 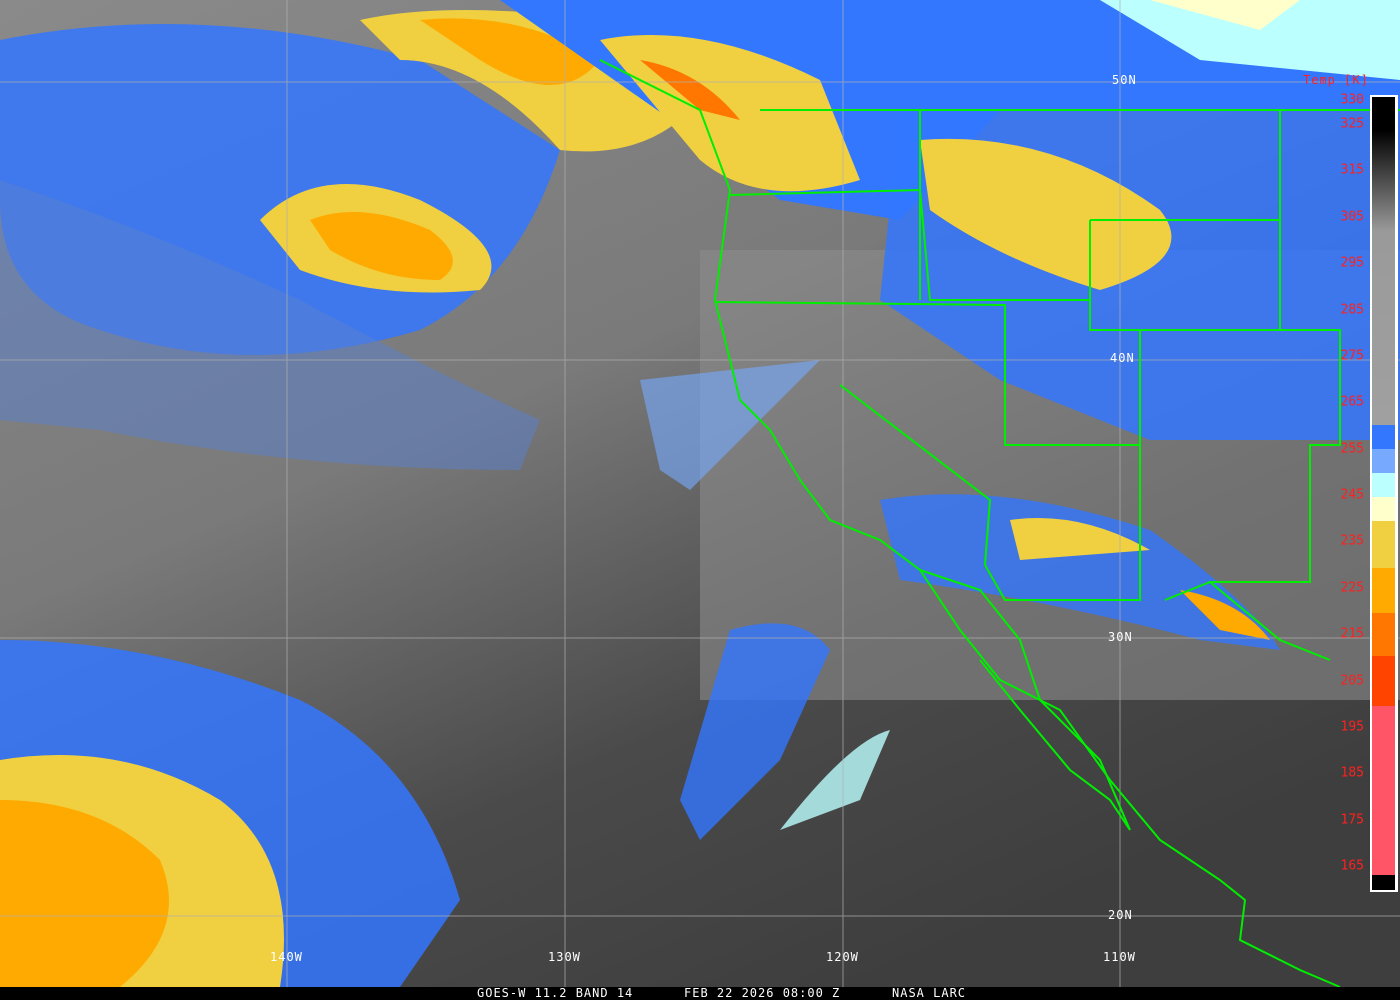 I want to click on colorbar-tick-label: 245, so click(x=1352, y=495).